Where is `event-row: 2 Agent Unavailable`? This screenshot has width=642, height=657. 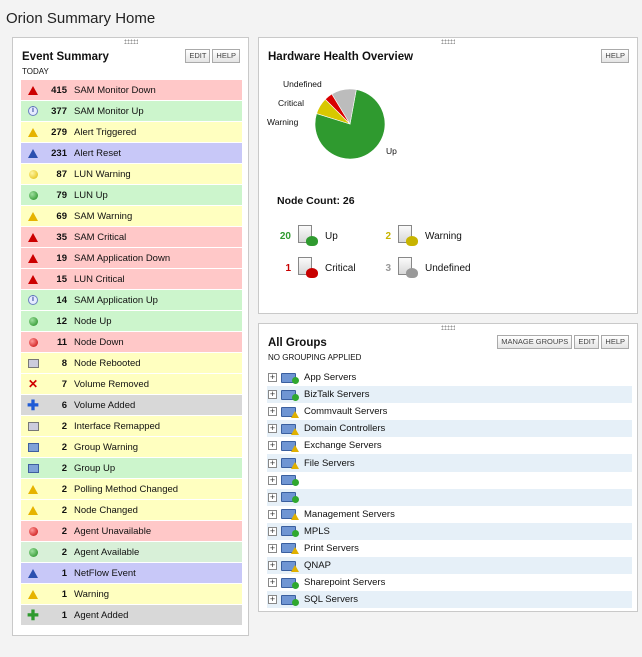 event-row: 2 Agent Unavailable is located at coordinates (131, 531).